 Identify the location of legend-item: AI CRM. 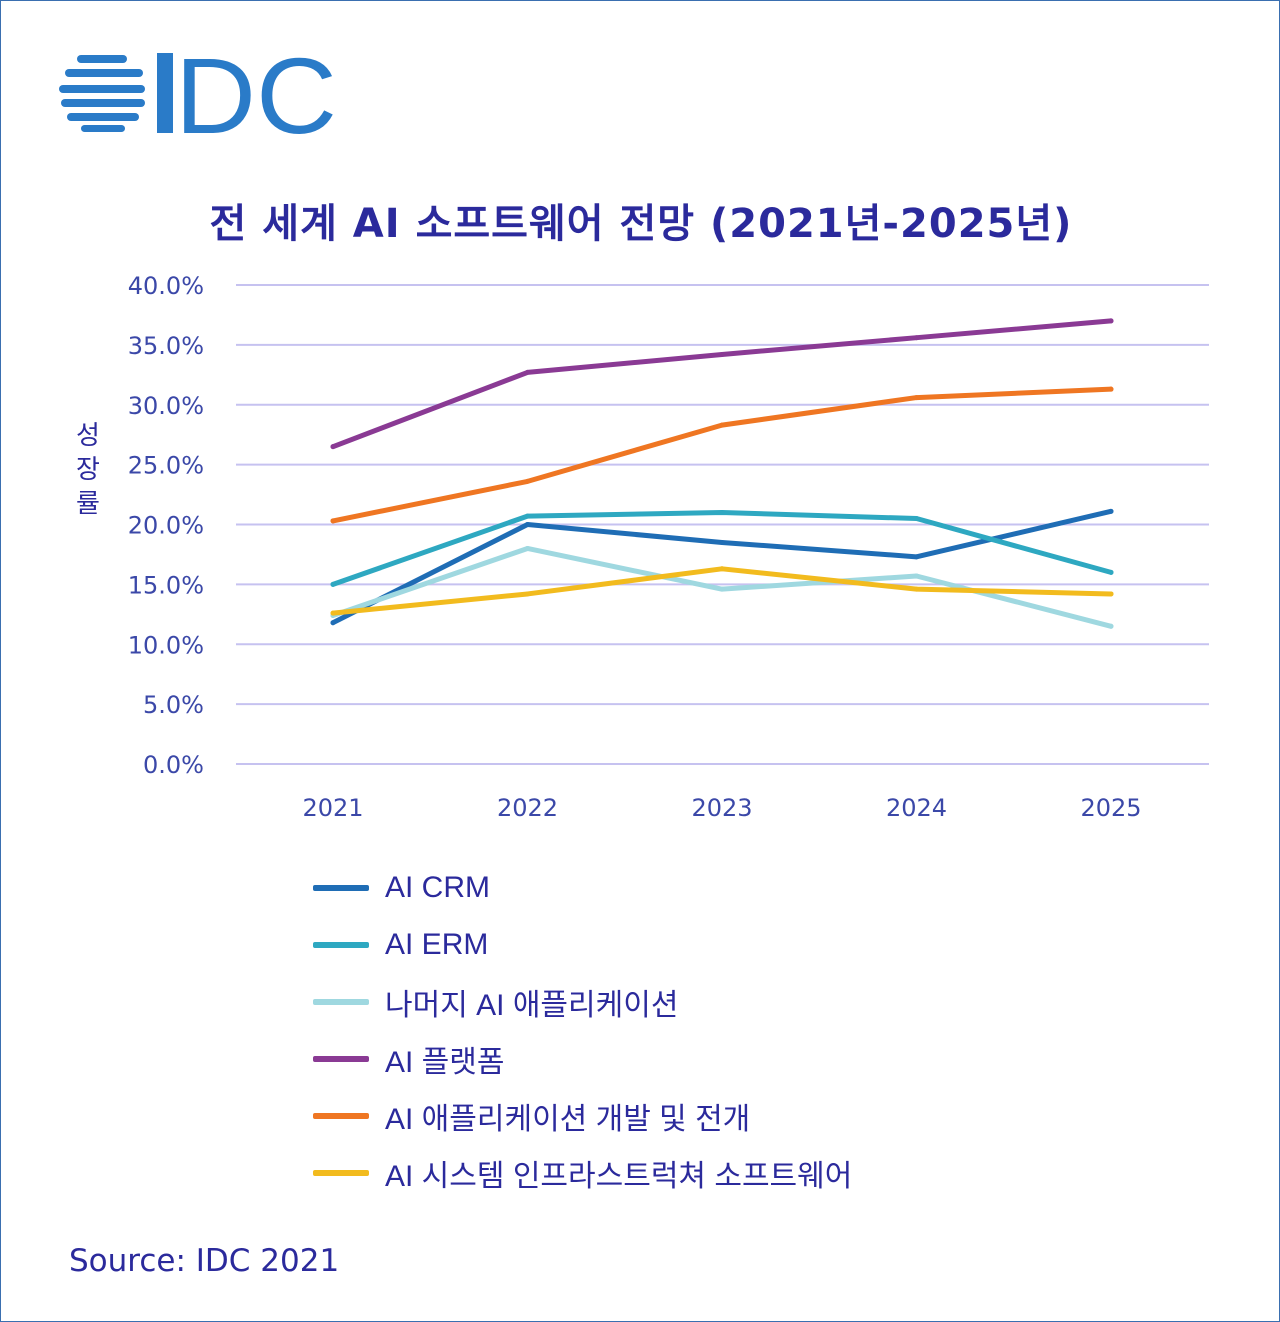
(582, 887).